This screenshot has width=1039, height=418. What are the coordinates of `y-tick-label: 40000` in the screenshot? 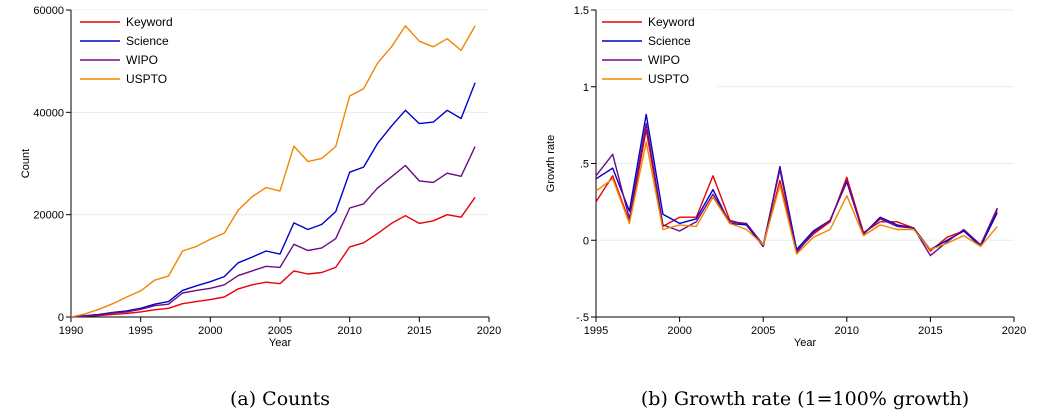 It's located at (48, 113).